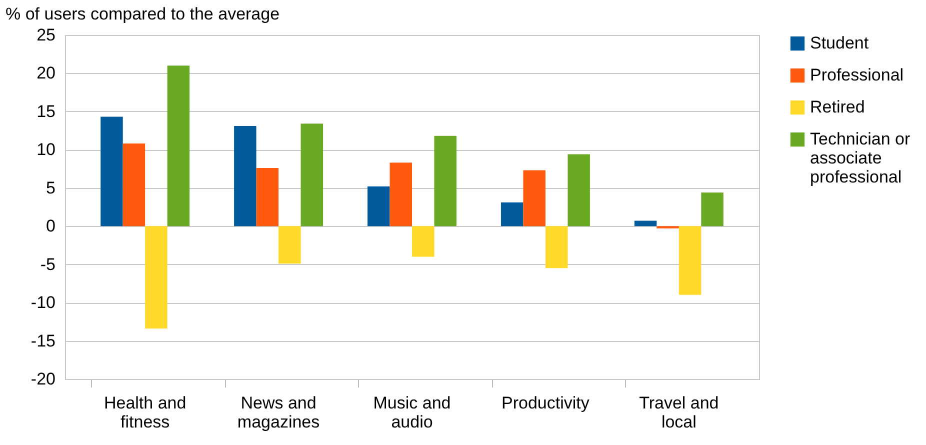 This screenshot has height=445, width=926. Describe the element at coordinates (43, 379) in the screenshot. I see `y-tick-label: -20` at that location.